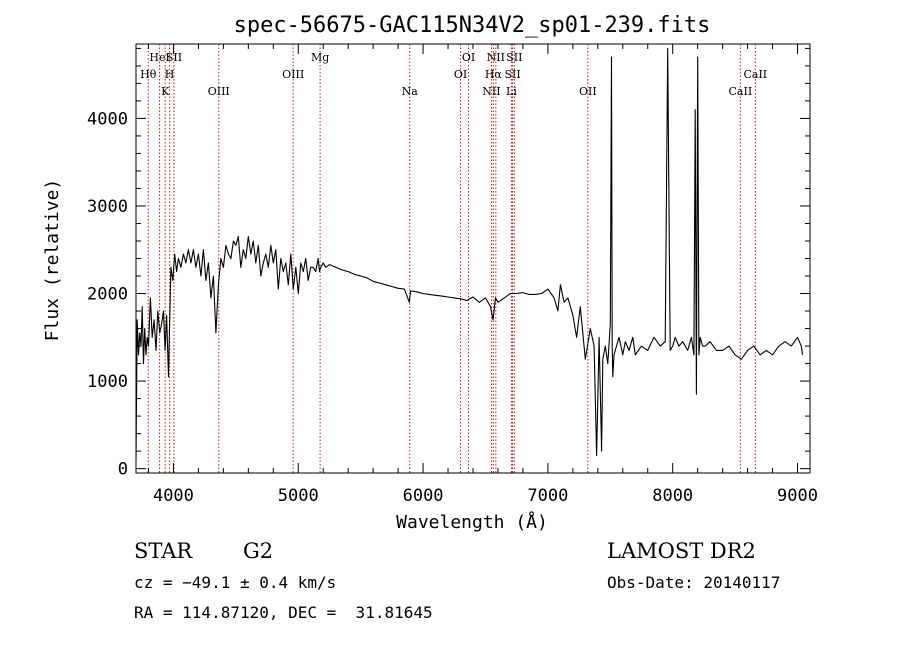 This screenshot has width=900, height=649. I want to click on y-tick-label-2: 2000, so click(107, 295).